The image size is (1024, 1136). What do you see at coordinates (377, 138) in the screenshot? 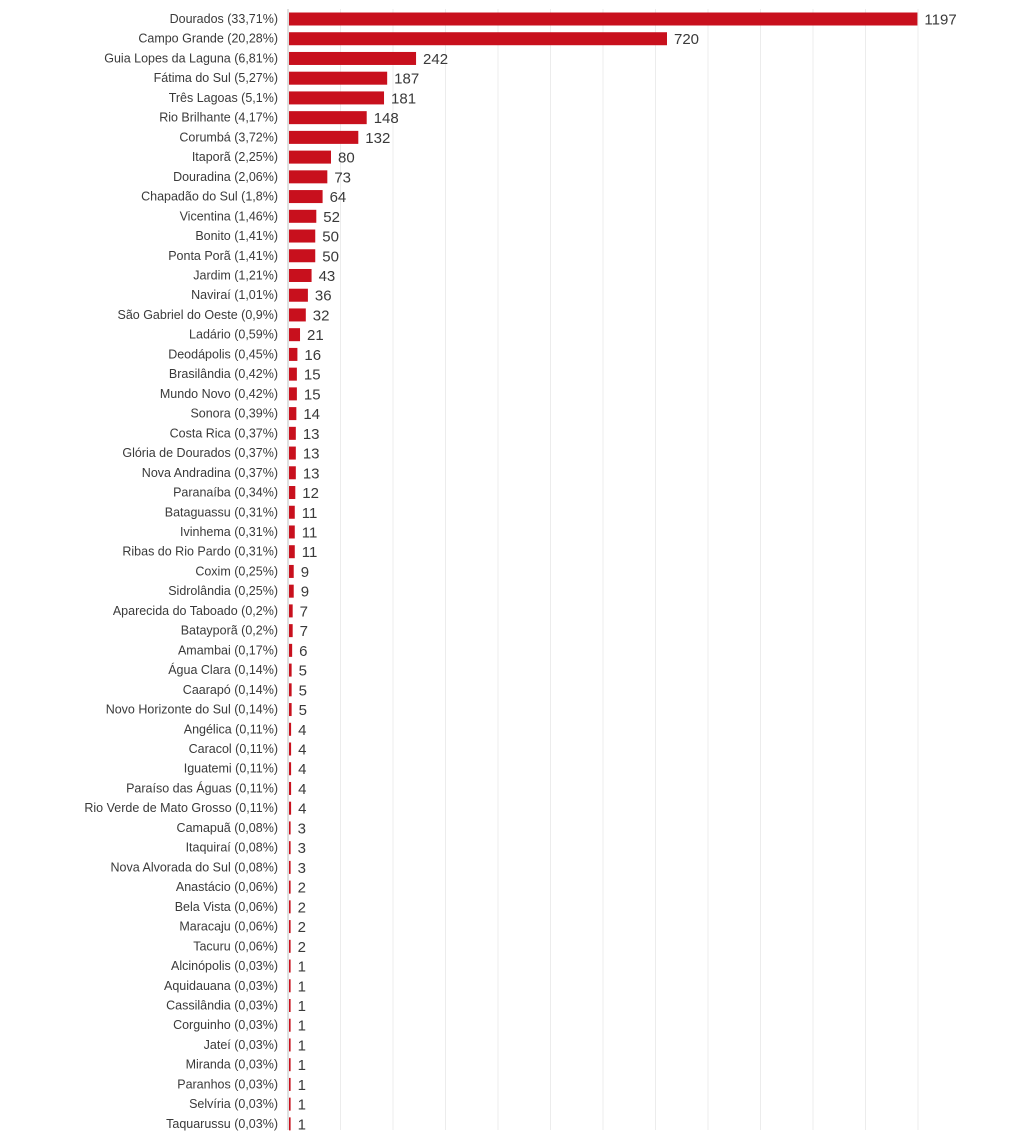
I see `data-label: 132` at bounding box center [377, 138].